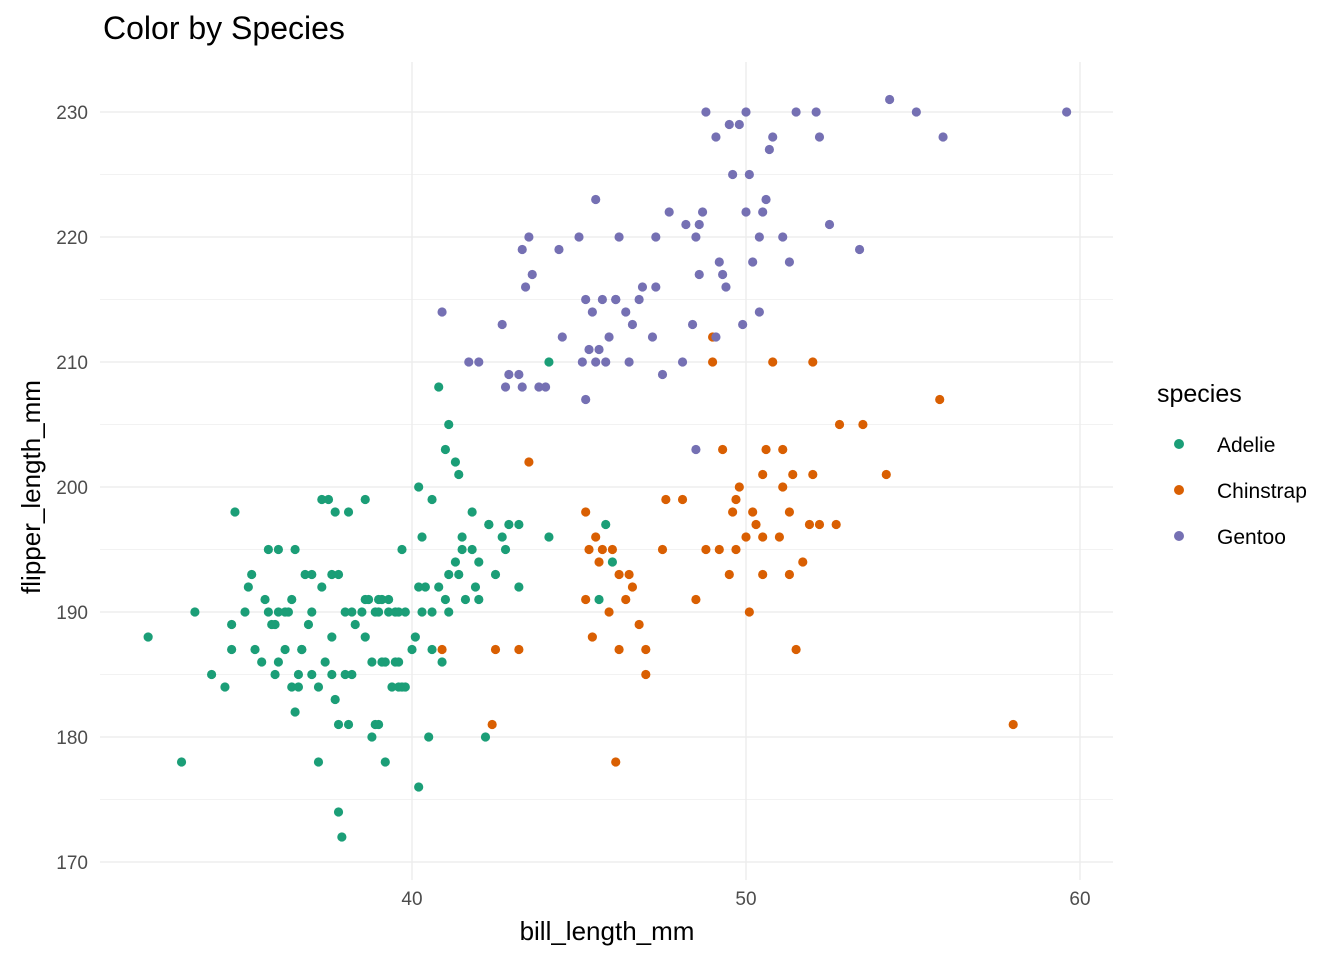  I want to click on y-tick-label: 180, so click(72, 738).